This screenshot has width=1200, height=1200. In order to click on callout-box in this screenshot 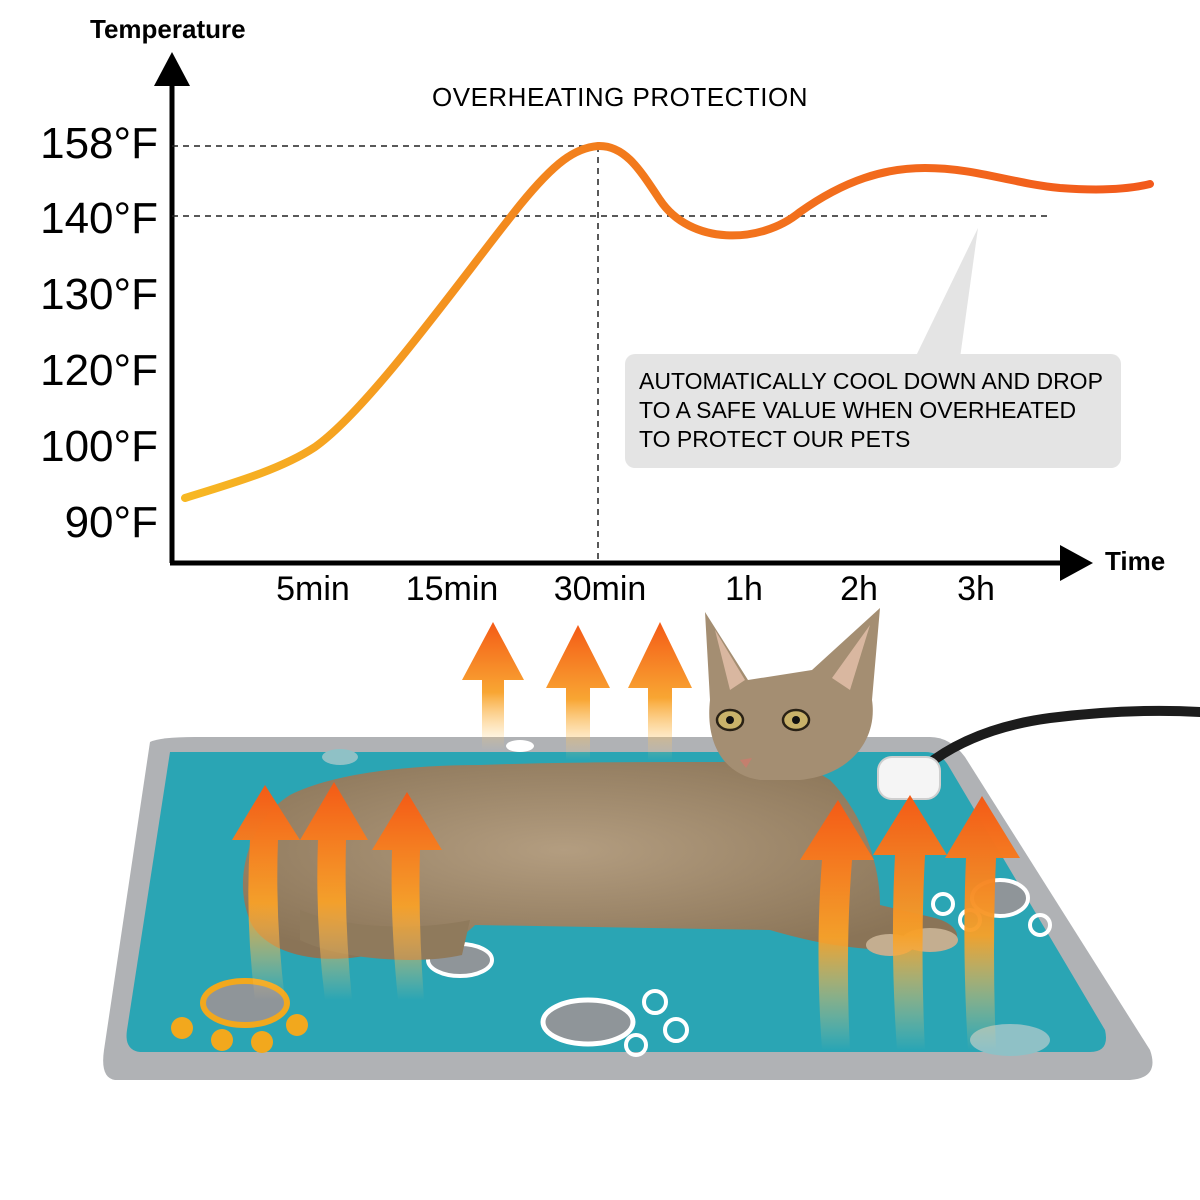, I will do `click(873, 411)`.